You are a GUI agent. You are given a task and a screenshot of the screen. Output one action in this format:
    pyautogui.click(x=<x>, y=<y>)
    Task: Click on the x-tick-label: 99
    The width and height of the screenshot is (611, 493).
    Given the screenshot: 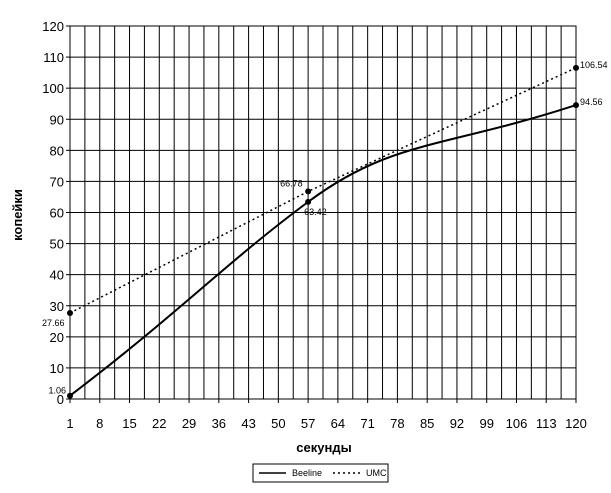 What is the action you would take?
    pyautogui.click(x=486, y=423)
    